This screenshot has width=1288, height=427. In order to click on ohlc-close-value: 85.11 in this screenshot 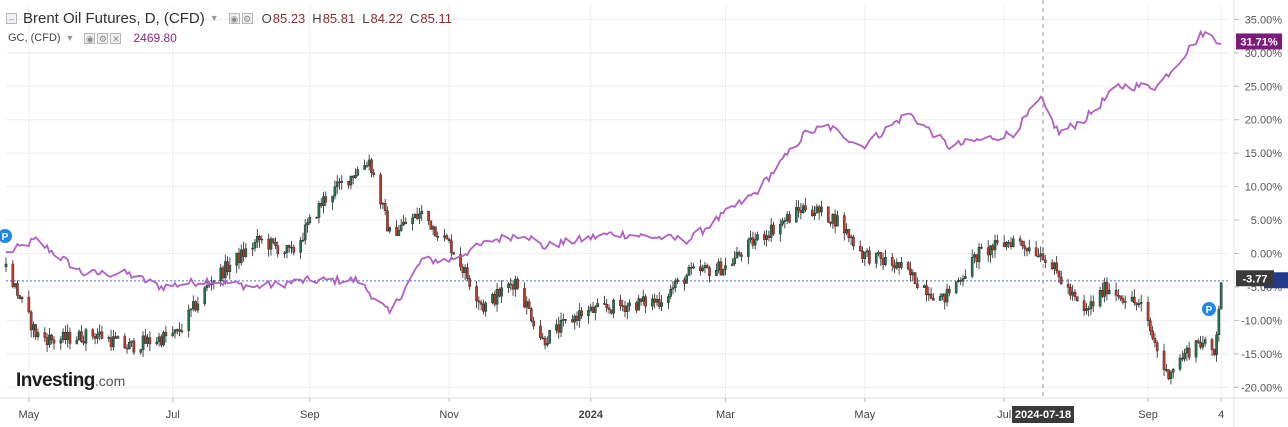, I will do `click(436, 18)`.